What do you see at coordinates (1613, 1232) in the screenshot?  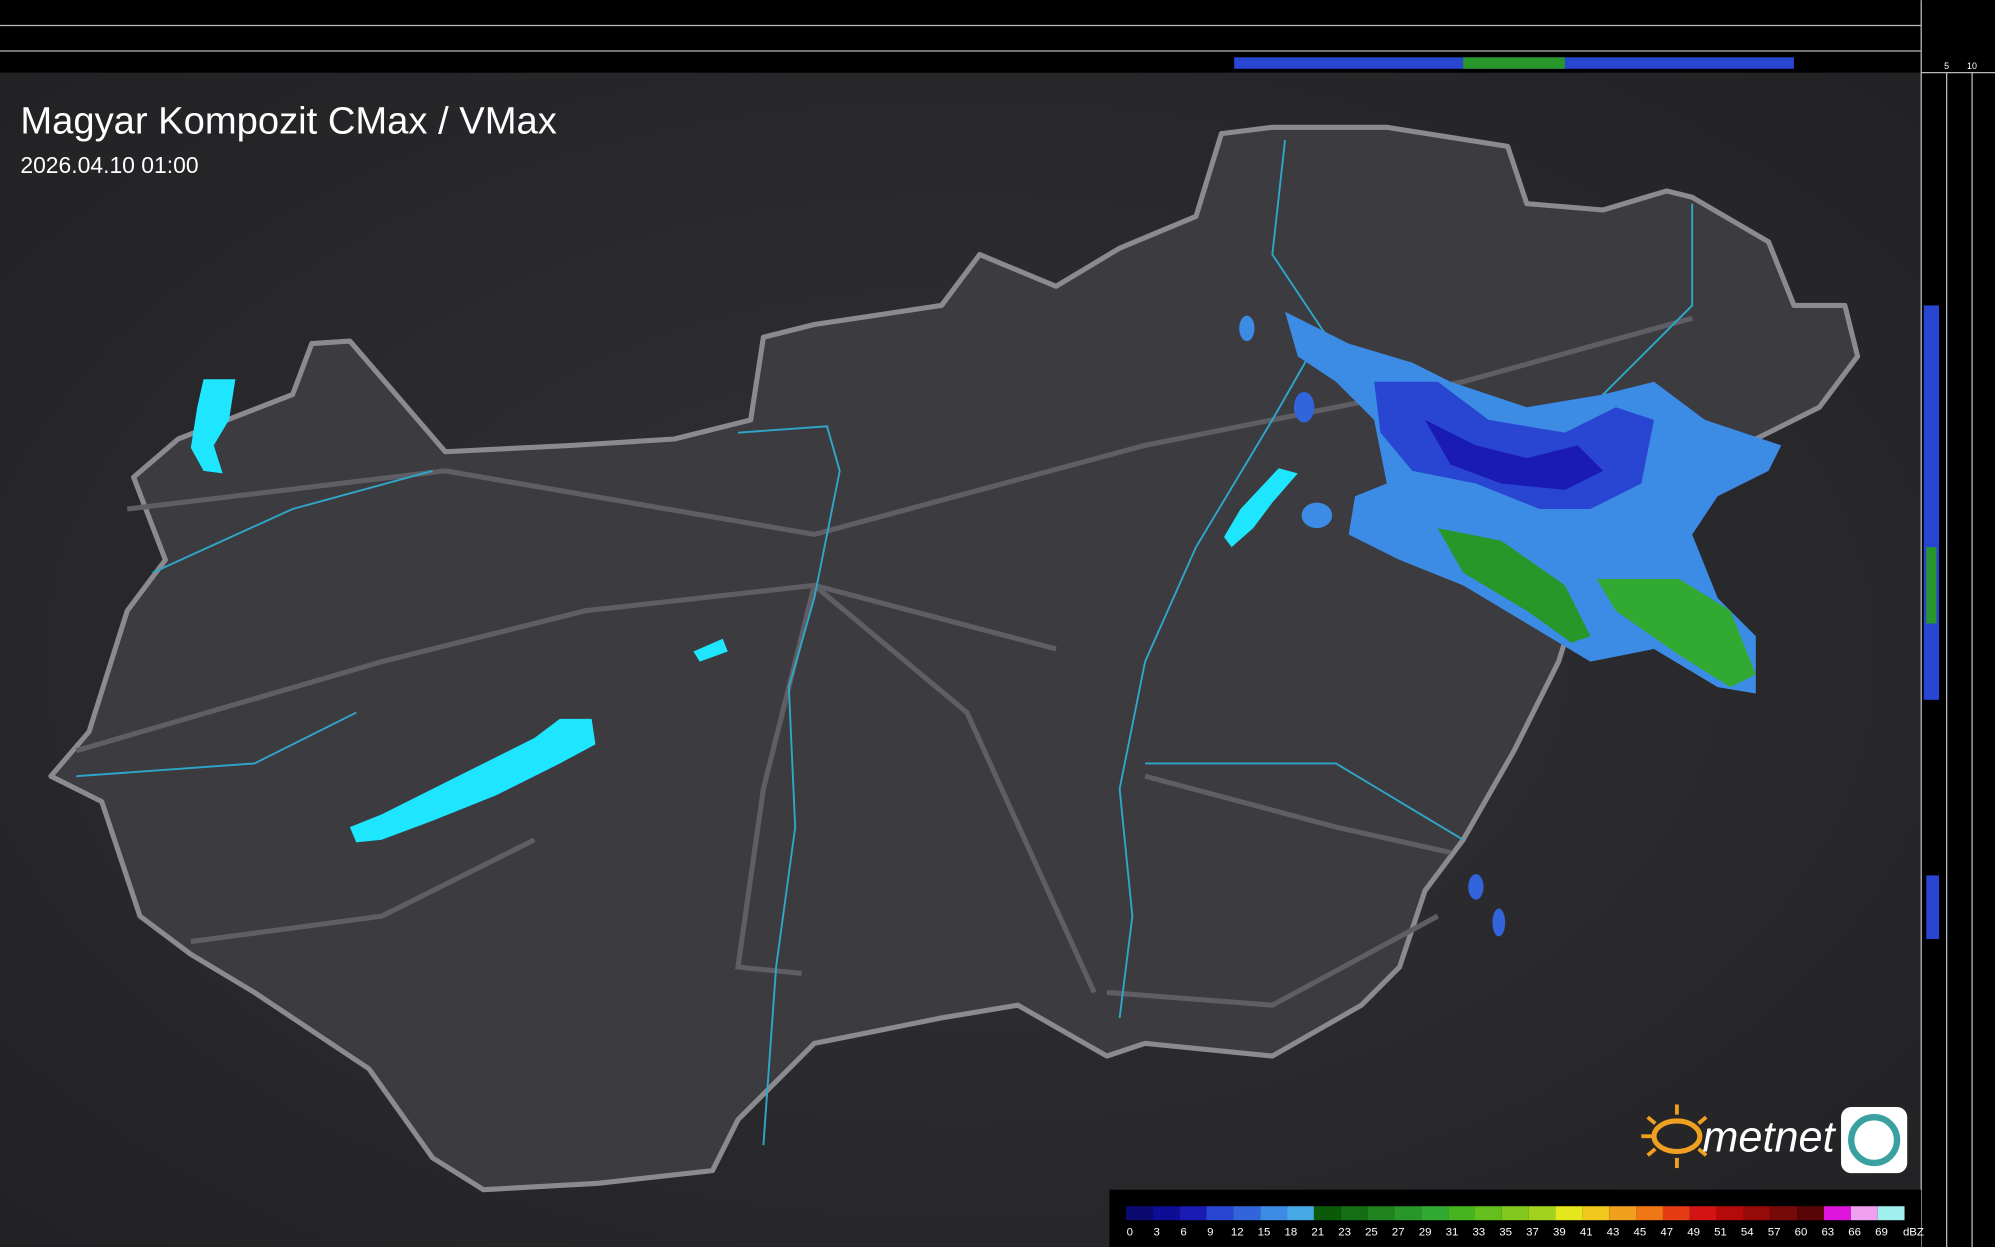 I see `legend-label: 43` at bounding box center [1613, 1232].